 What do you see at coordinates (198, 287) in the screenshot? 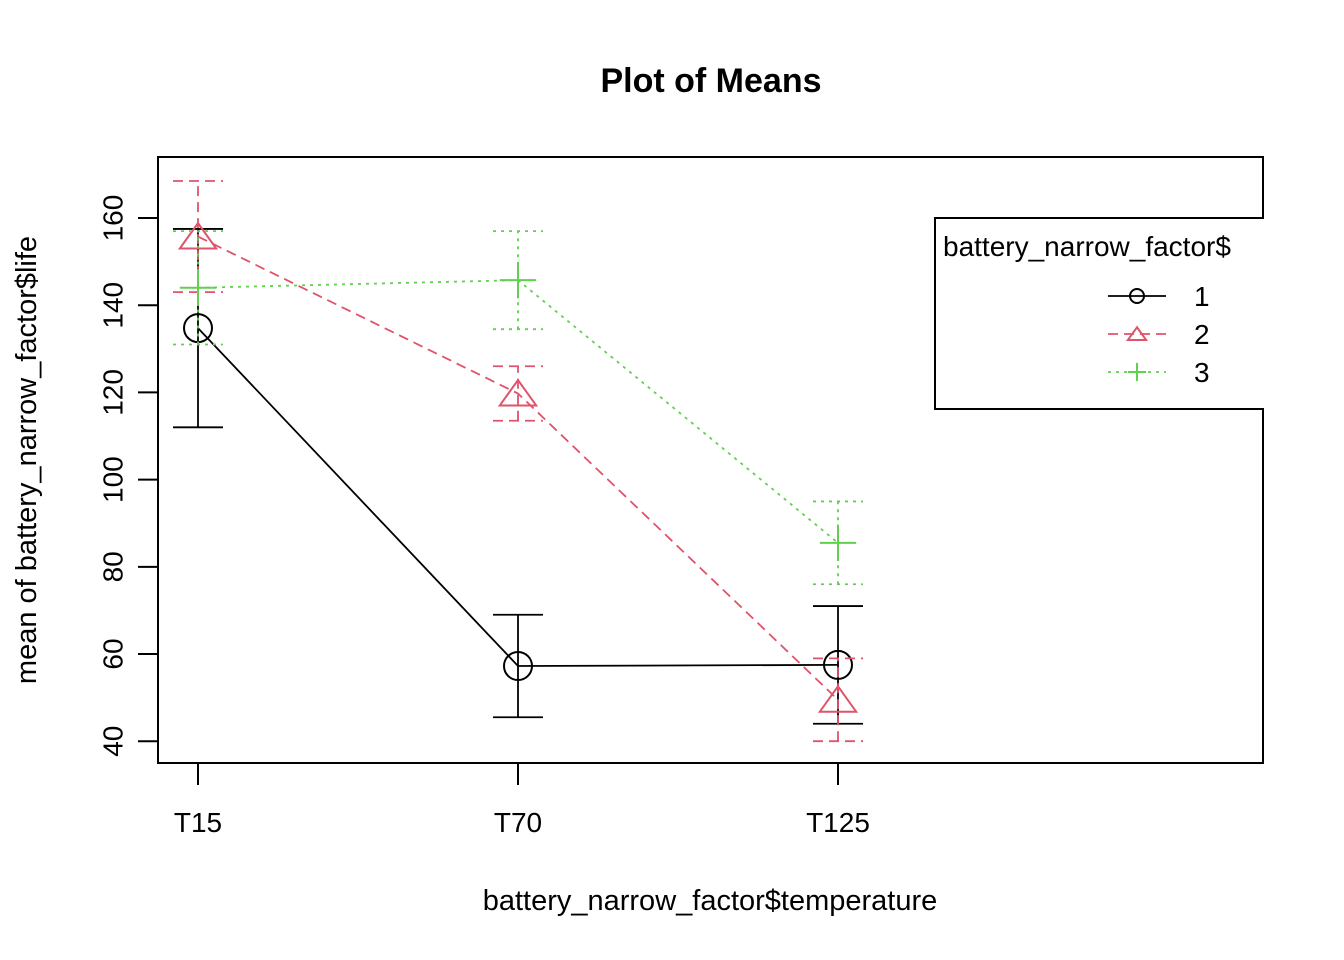
I see `series-3-point-T15` at bounding box center [198, 287].